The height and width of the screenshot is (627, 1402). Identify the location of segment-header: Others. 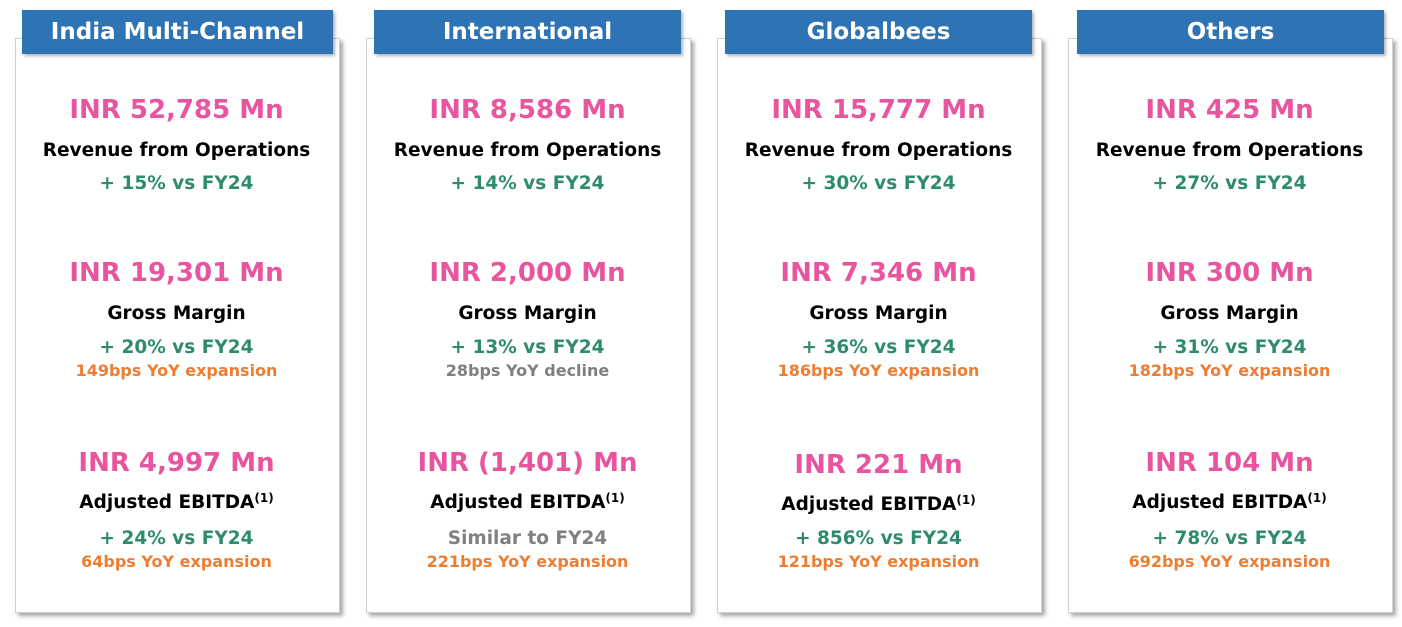
(1230, 32).